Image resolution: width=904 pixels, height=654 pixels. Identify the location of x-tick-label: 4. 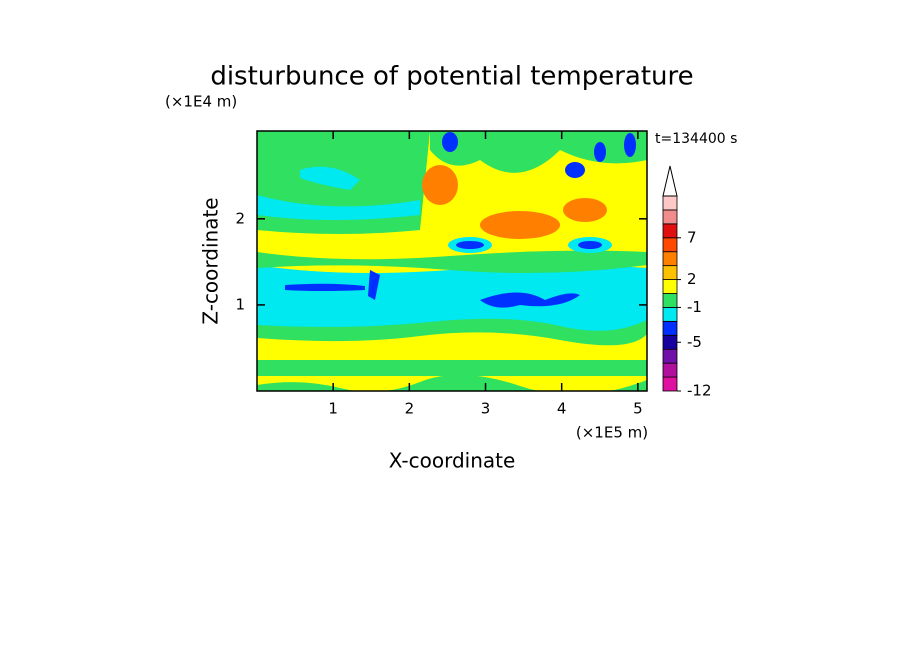
(562, 409).